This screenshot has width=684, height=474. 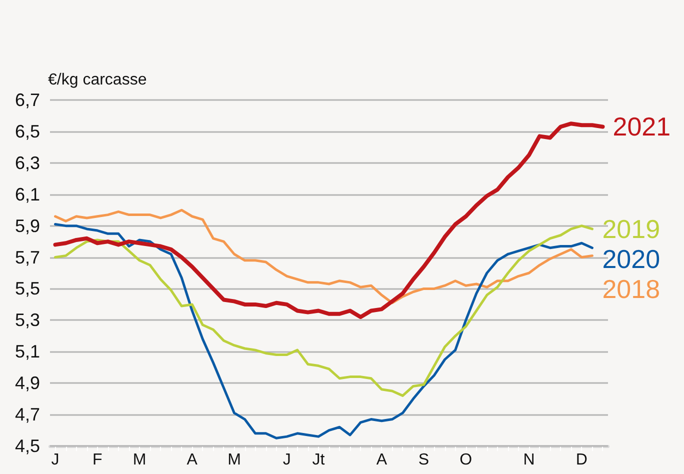 I want to click on y-tick-label: 6,7, so click(x=27, y=100).